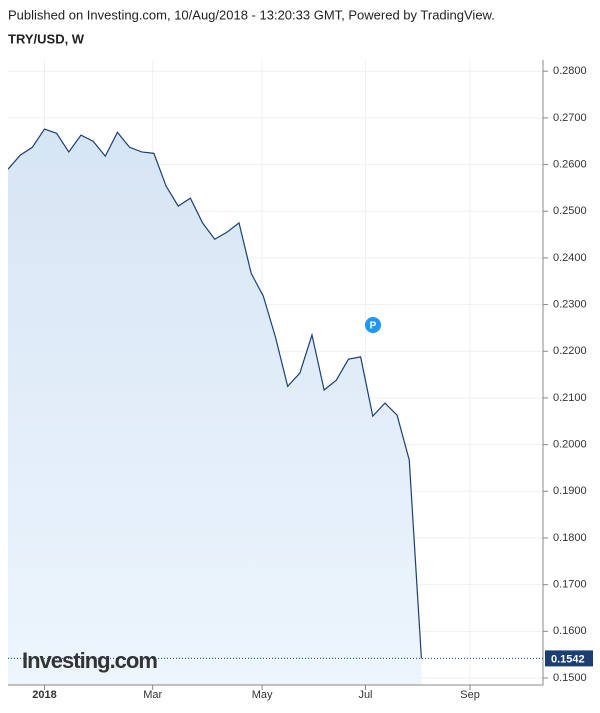 Image resolution: width=600 pixels, height=713 pixels. I want to click on y-tick-label: 0.2100, so click(570, 398).